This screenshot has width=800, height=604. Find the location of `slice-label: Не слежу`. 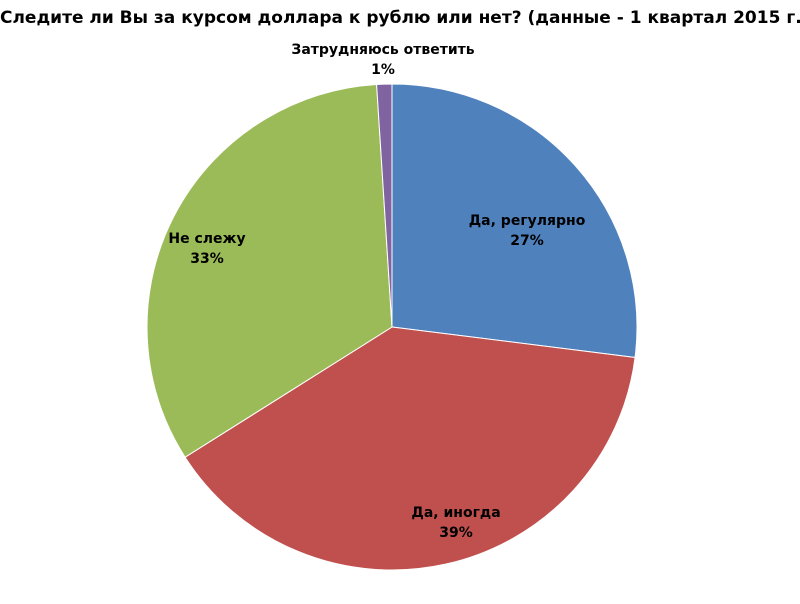

slice-label: Не слежу is located at coordinates (206, 239).